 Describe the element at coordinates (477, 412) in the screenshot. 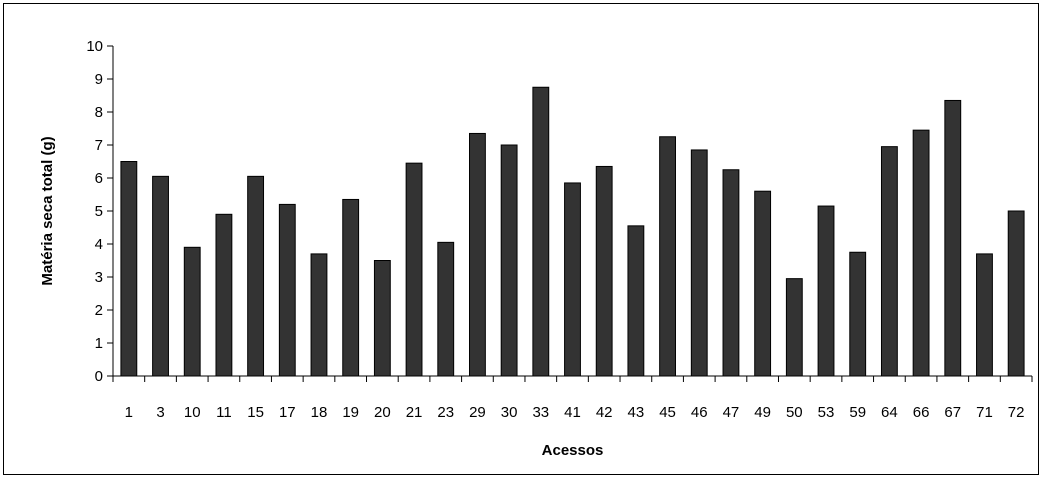

I see `x-tick-label: 29` at that location.